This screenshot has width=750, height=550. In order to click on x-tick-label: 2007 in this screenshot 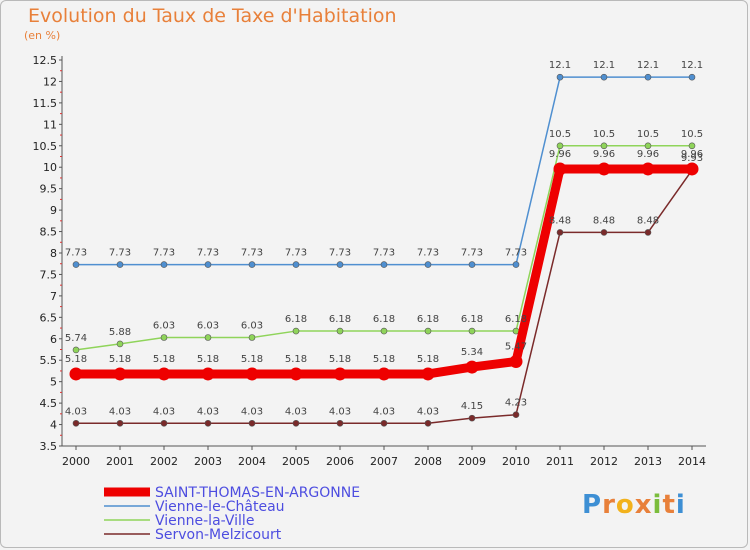, I will do `click(384, 461)`.